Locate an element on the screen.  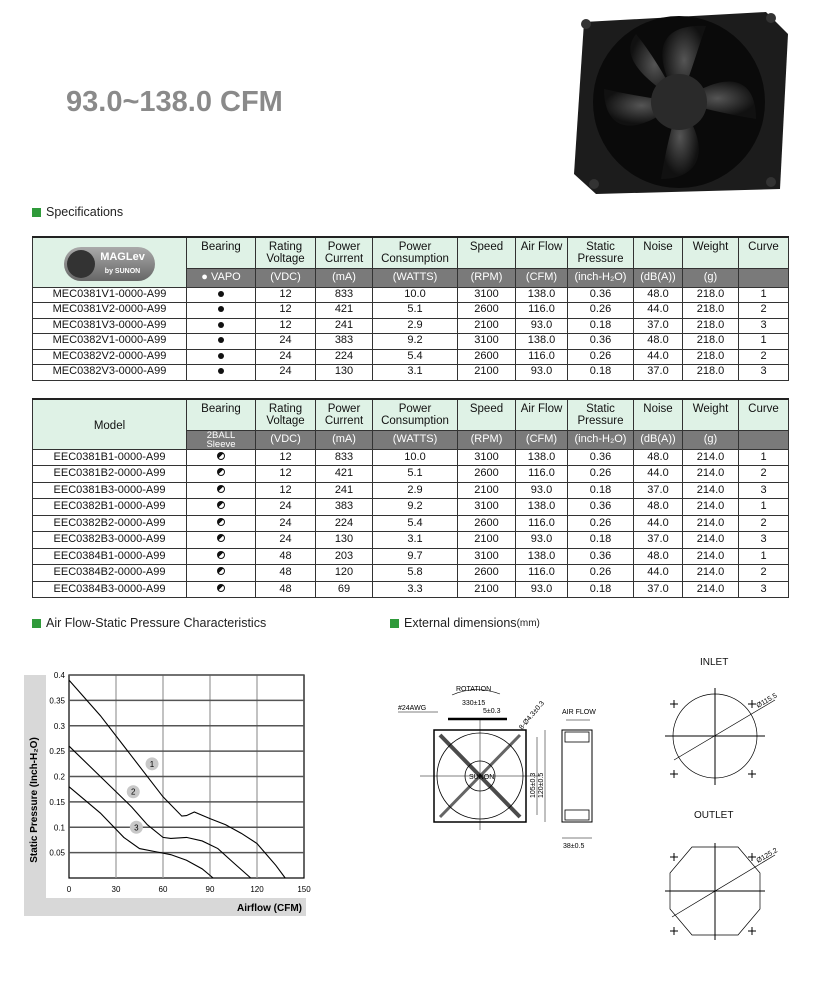
inlet-label: INLET is located at coordinates (714, 662).